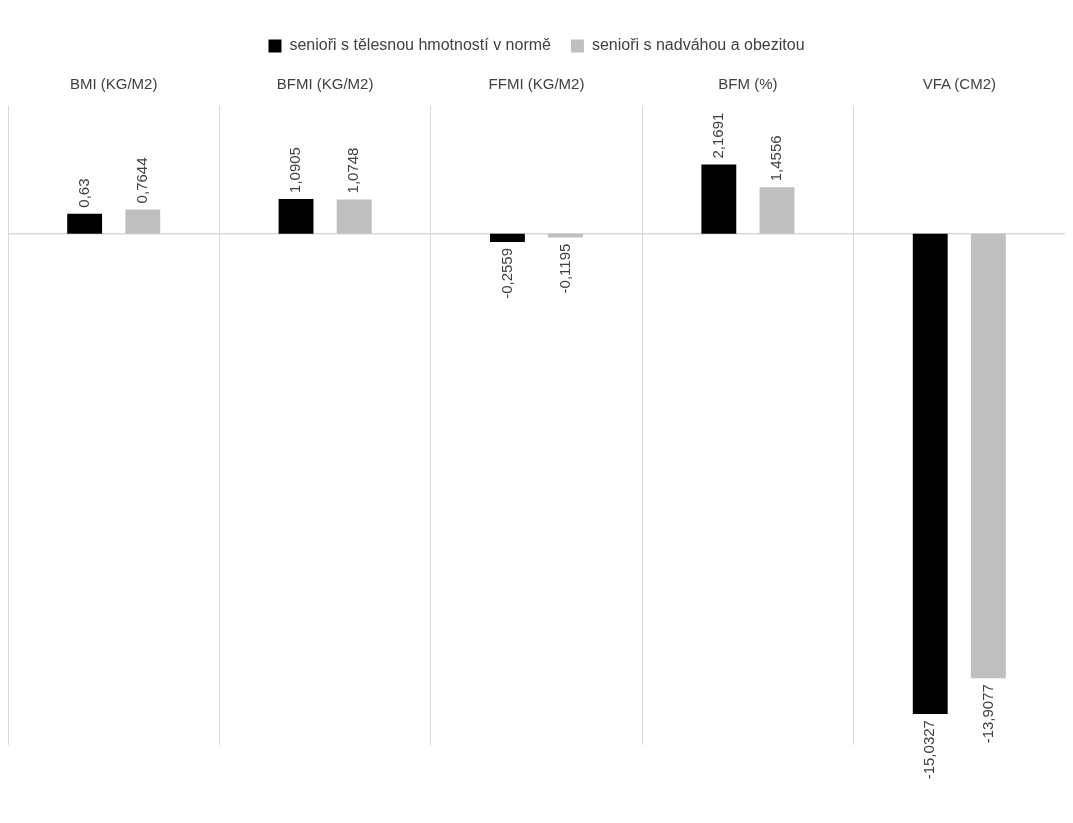 The height and width of the screenshot is (823, 1073). What do you see at coordinates (141, 180) in the screenshot?
I see `data-label: 0,7644` at bounding box center [141, 180].